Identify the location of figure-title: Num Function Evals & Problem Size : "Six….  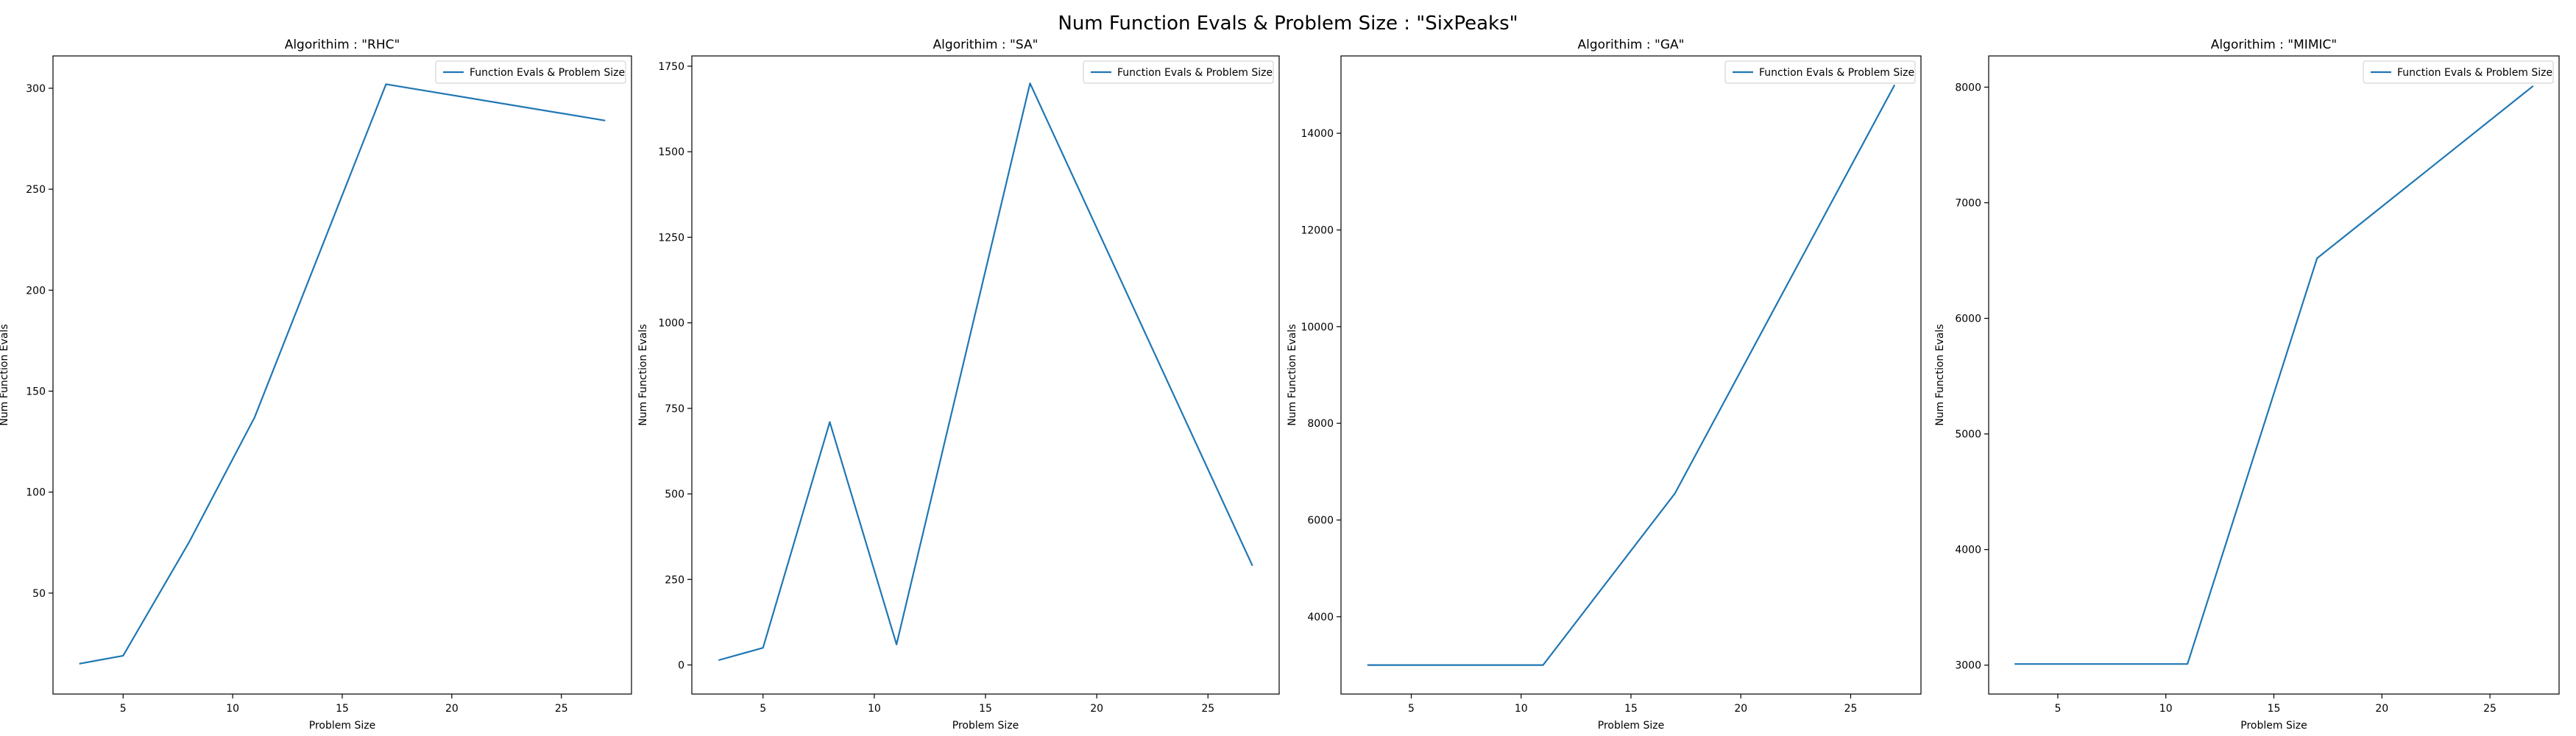
(1288, 24).